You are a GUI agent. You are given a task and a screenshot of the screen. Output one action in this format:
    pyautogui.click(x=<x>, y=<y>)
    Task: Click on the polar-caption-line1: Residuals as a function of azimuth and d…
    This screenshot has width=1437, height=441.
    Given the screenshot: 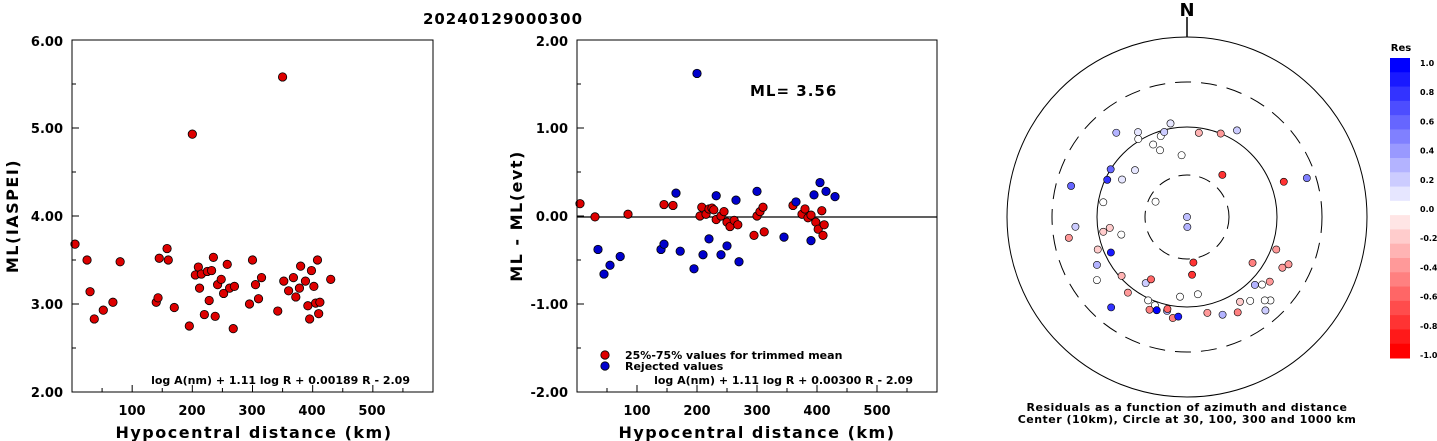 What is the action you would take?
    pyautogui.click(x=1187, y=407)
    